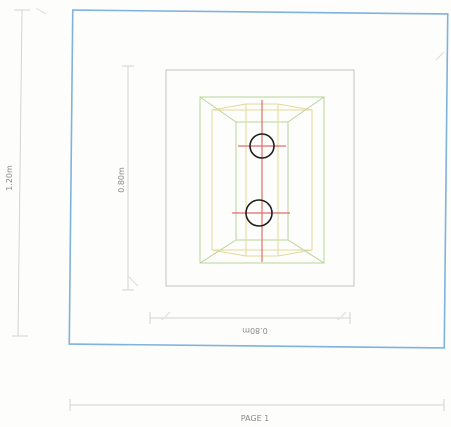 The height and width of the screenshot is (427, 451). I want to click on inner-height-label: 0.80m, so click(121, 180).